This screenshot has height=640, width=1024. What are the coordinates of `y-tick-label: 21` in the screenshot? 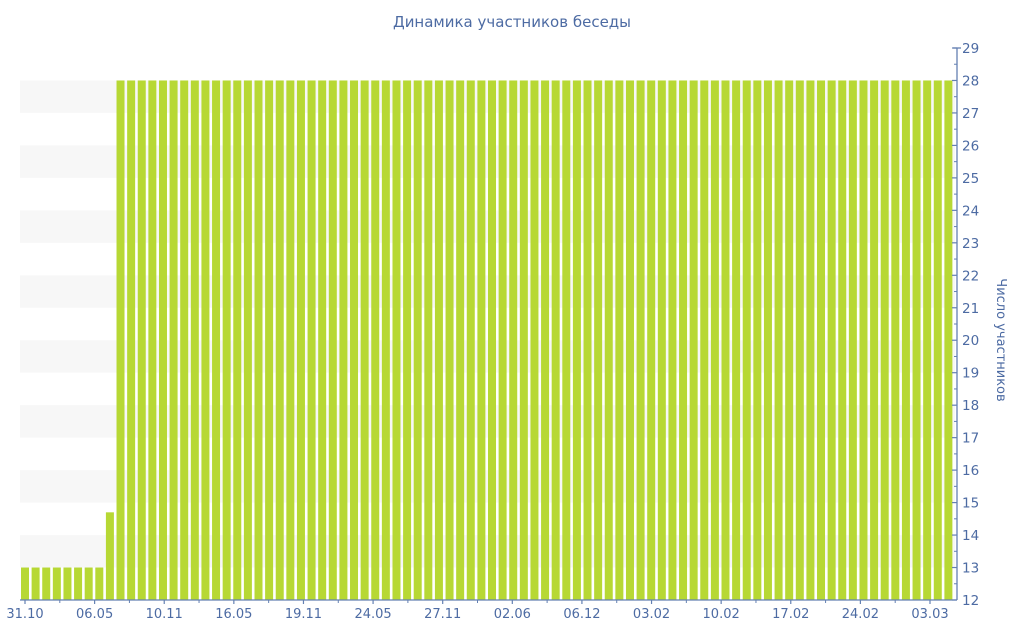 It's located at (970, 309).